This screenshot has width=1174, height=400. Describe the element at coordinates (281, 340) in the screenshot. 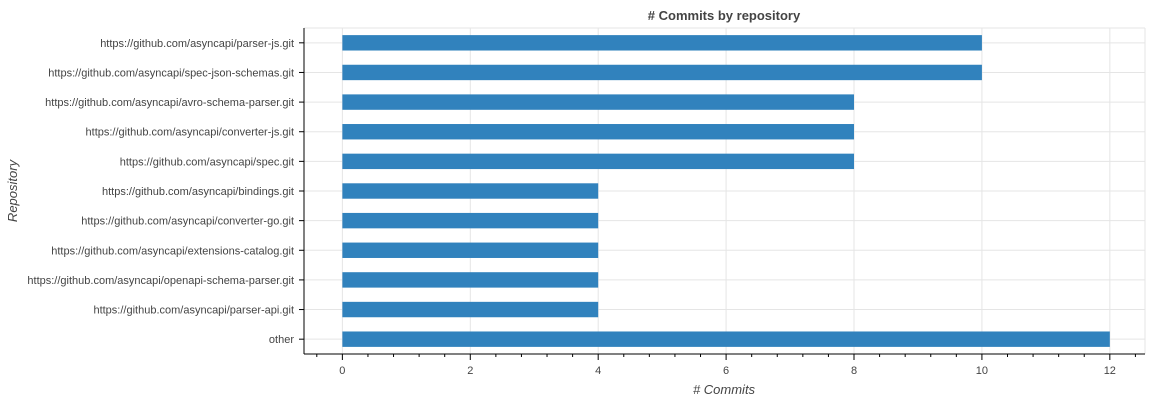

I see `y-tick-label: other` at that location.